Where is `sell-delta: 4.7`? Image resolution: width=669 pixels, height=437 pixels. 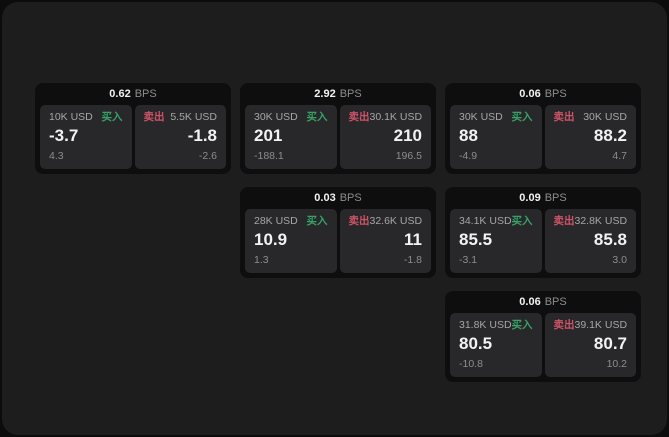 sell-delta: 4.7 is located at coordinates (619, 156).